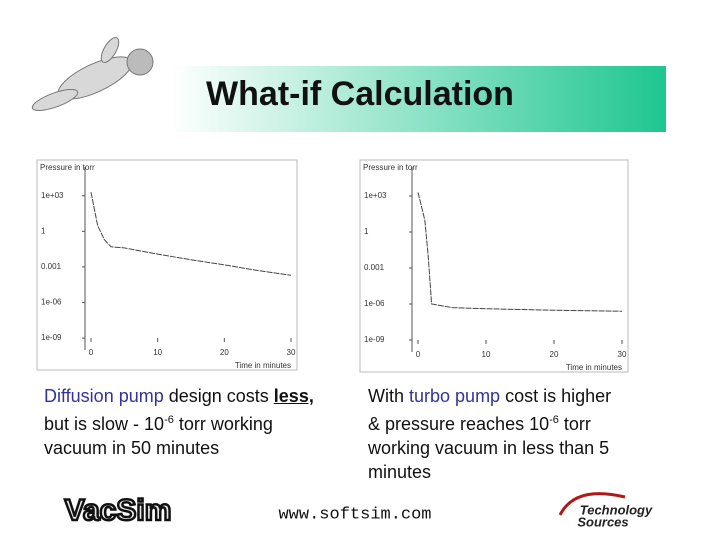 The width and height of the screenshot is (720, 540). What do you see at coordinates (118, 510) in the screenshot?
I see `logo: VacSim` at bounding box center [118, 510].